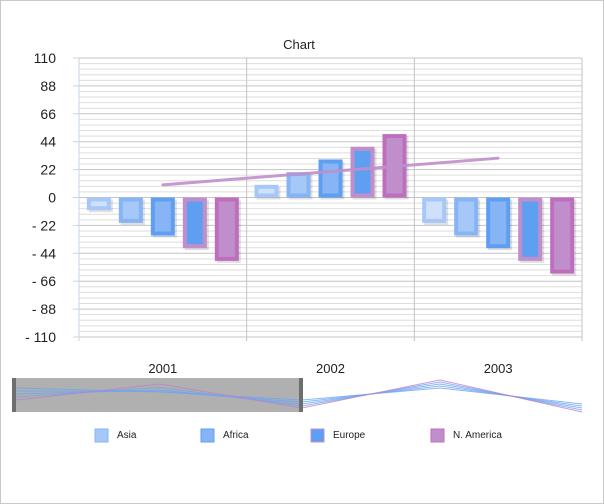  I want to click on x-axis: 2001 2002 2003, so click(330, 368).